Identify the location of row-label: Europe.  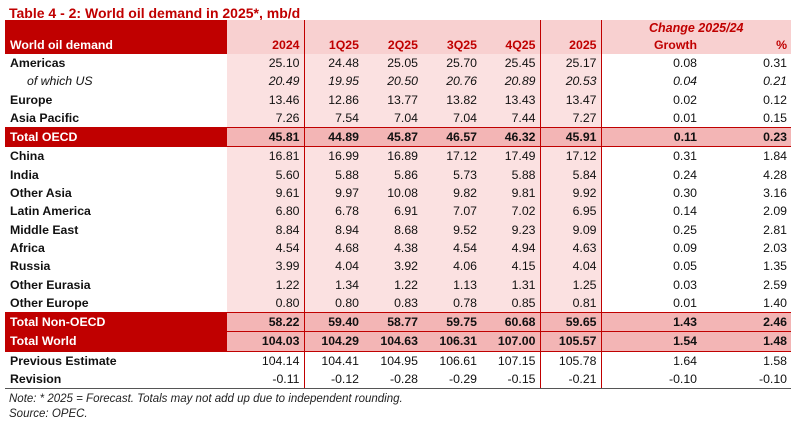
(31, 99).